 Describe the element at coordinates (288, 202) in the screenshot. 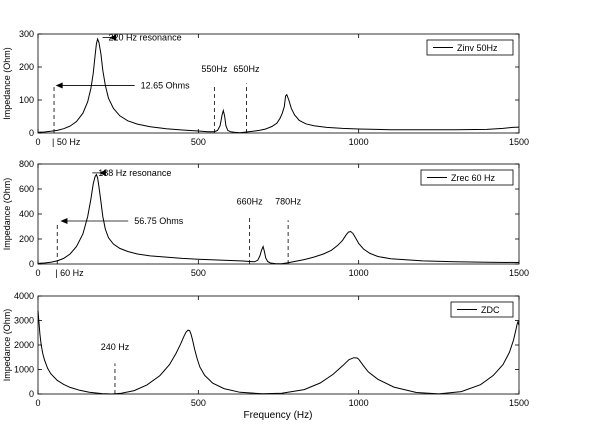

I see `annotation-label: 780Hz` at that location.